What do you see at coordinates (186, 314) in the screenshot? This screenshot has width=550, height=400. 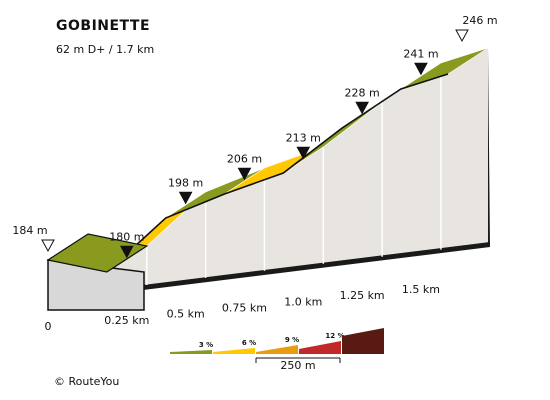 I see `x-tick-label: 0.5 km` at bounding box center [186, 314].